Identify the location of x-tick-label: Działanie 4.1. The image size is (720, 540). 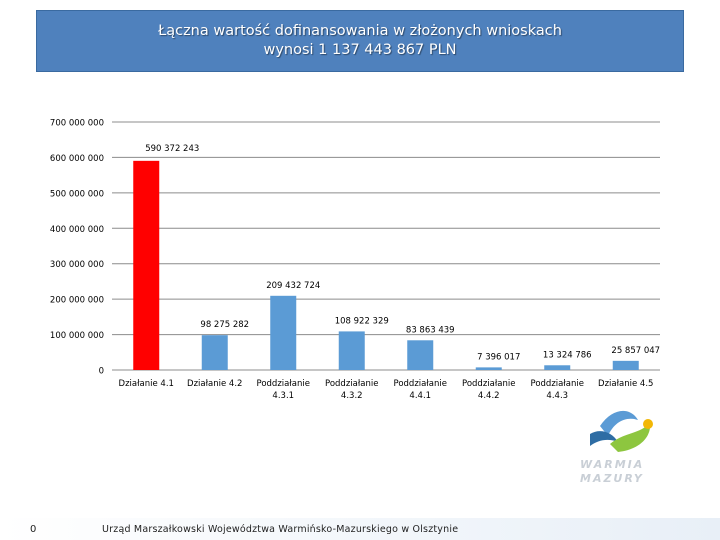
(146, 384).